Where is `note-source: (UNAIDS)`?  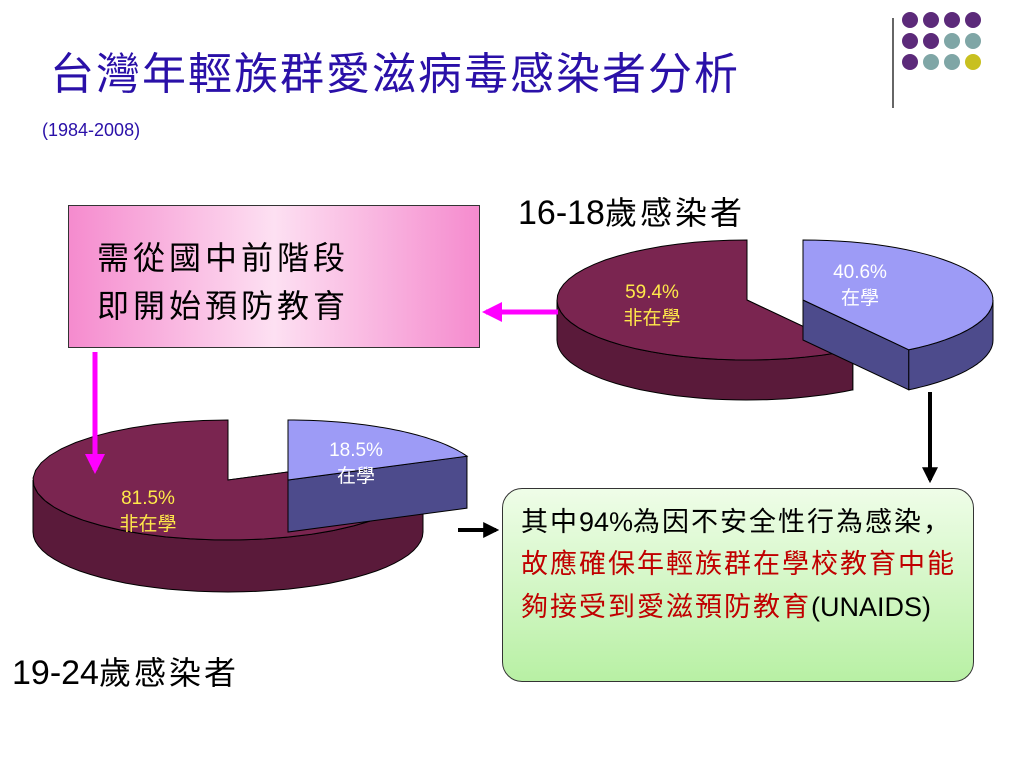
note-source: (UNAIDS) is located at coordinates (871, 607).